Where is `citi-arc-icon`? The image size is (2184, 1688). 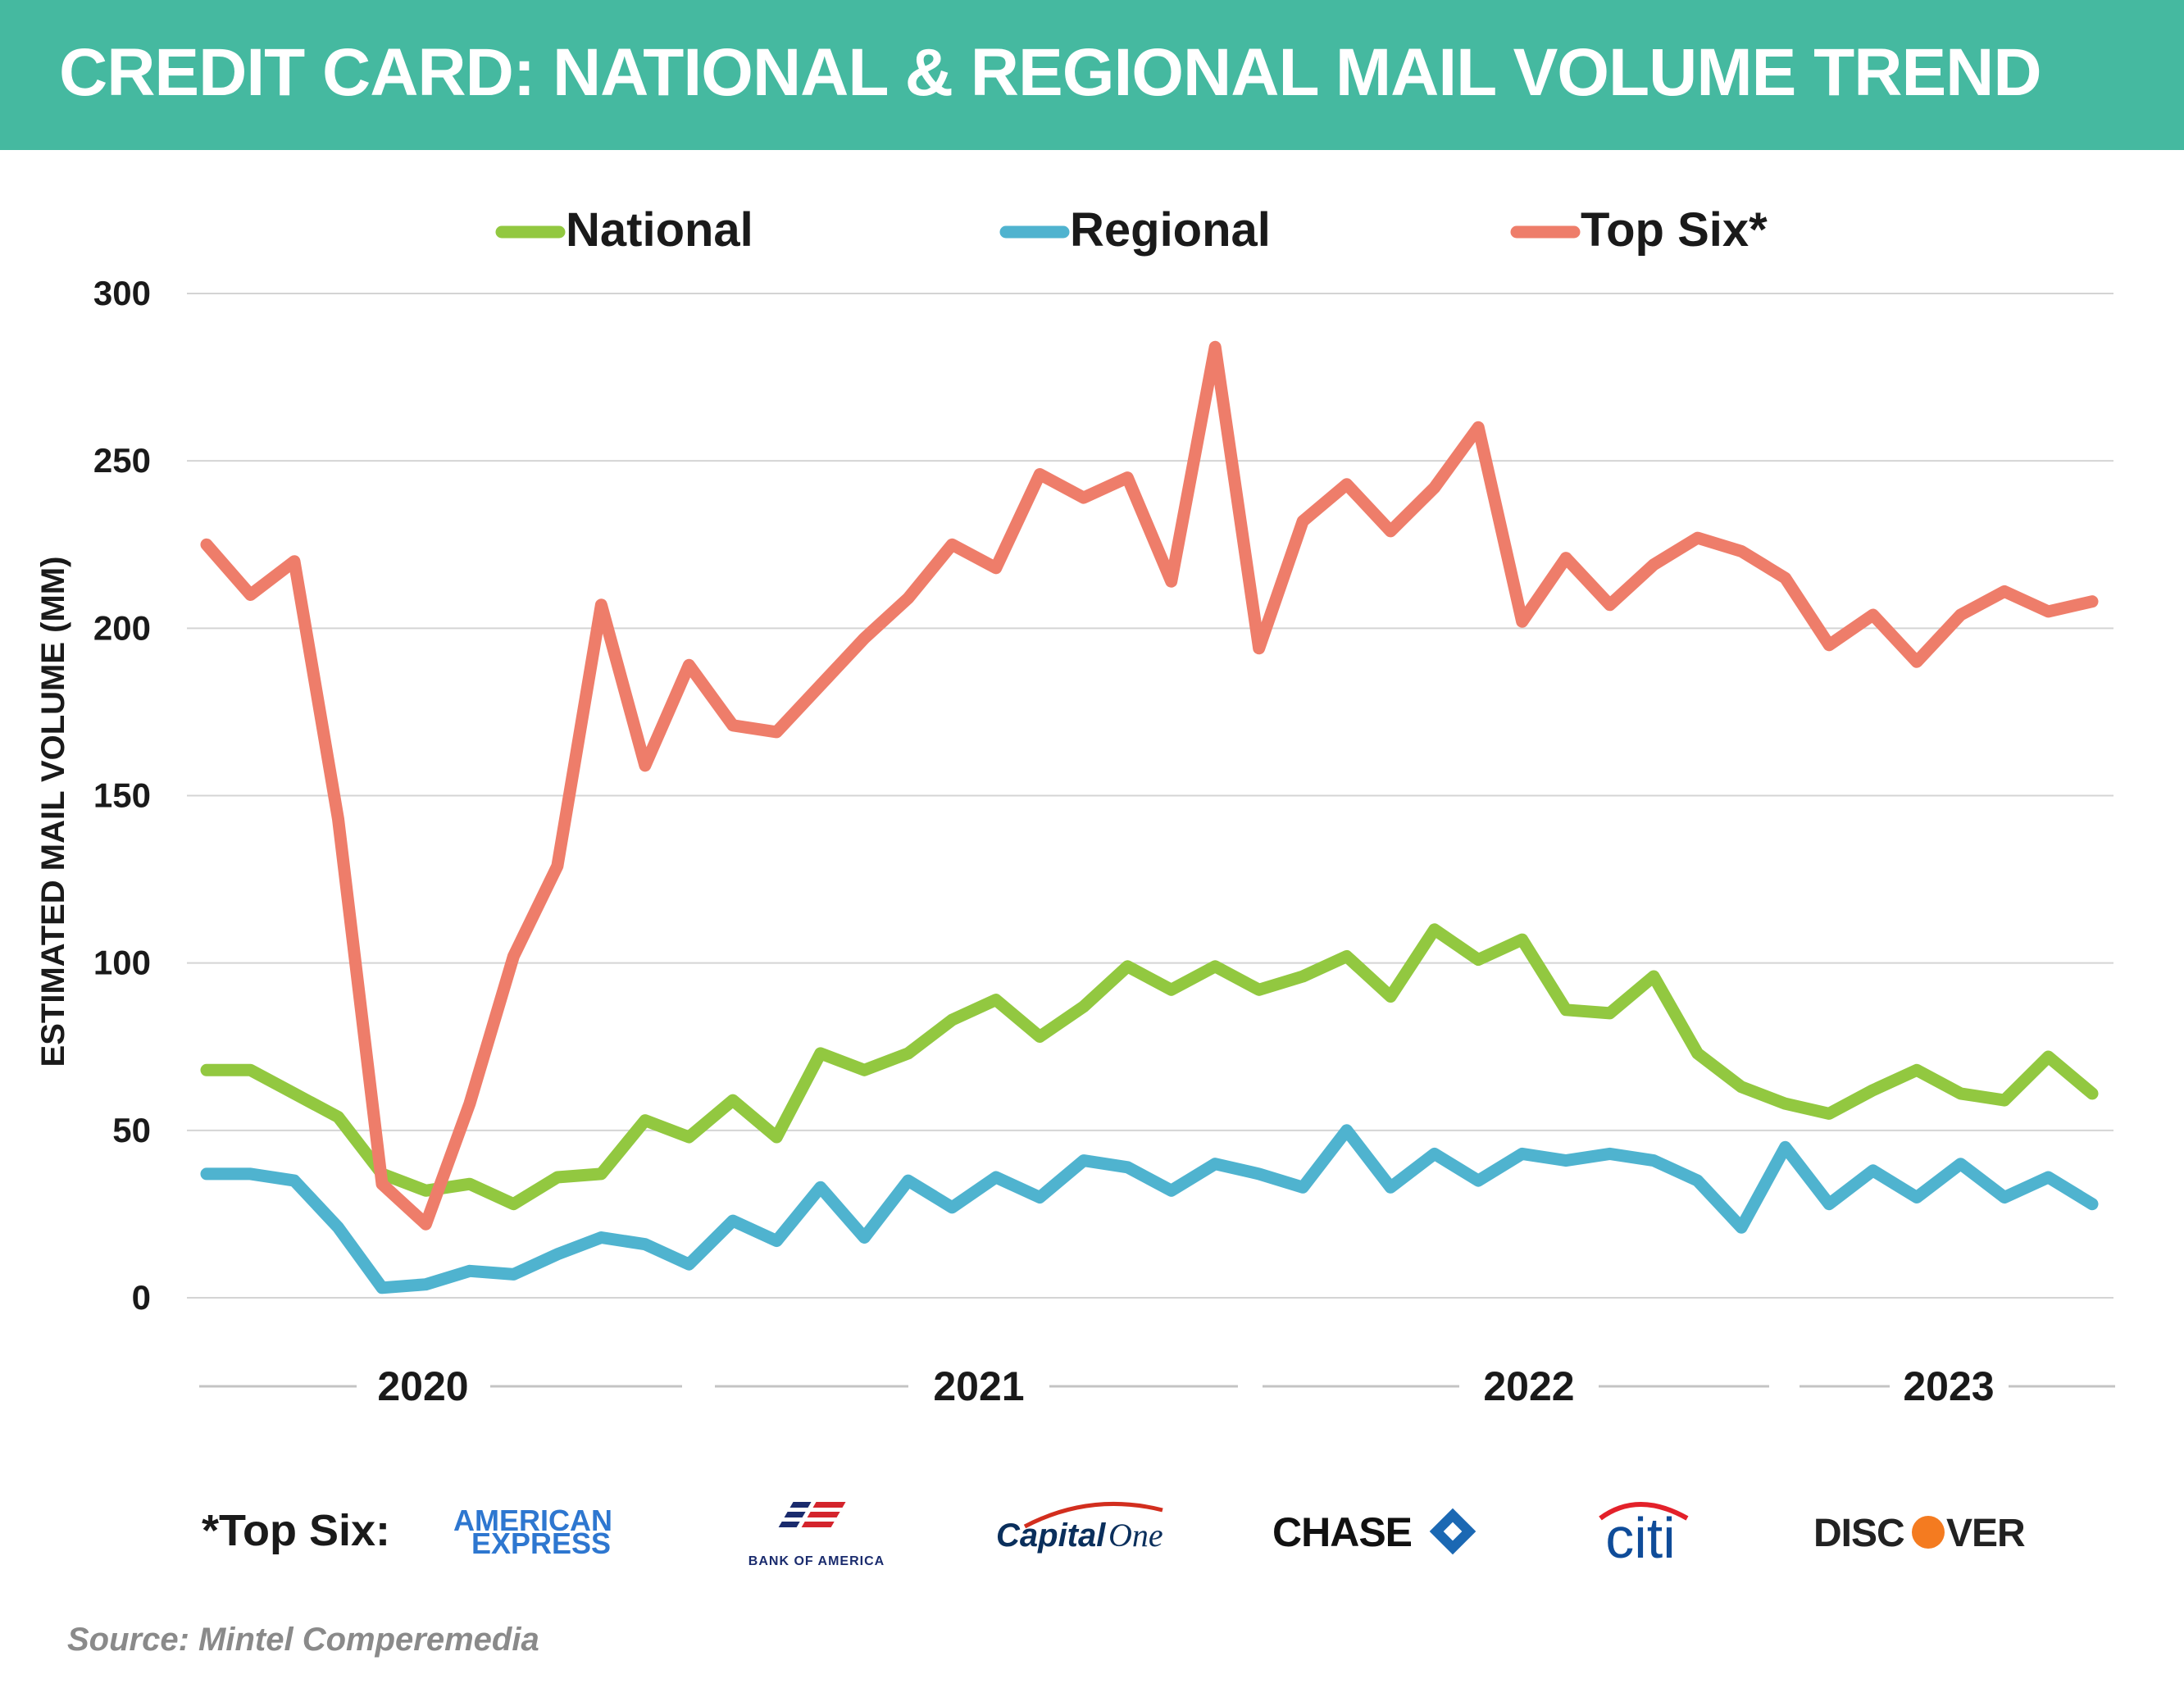 citi-arc-icon is located at coordinates (1644, 1512).